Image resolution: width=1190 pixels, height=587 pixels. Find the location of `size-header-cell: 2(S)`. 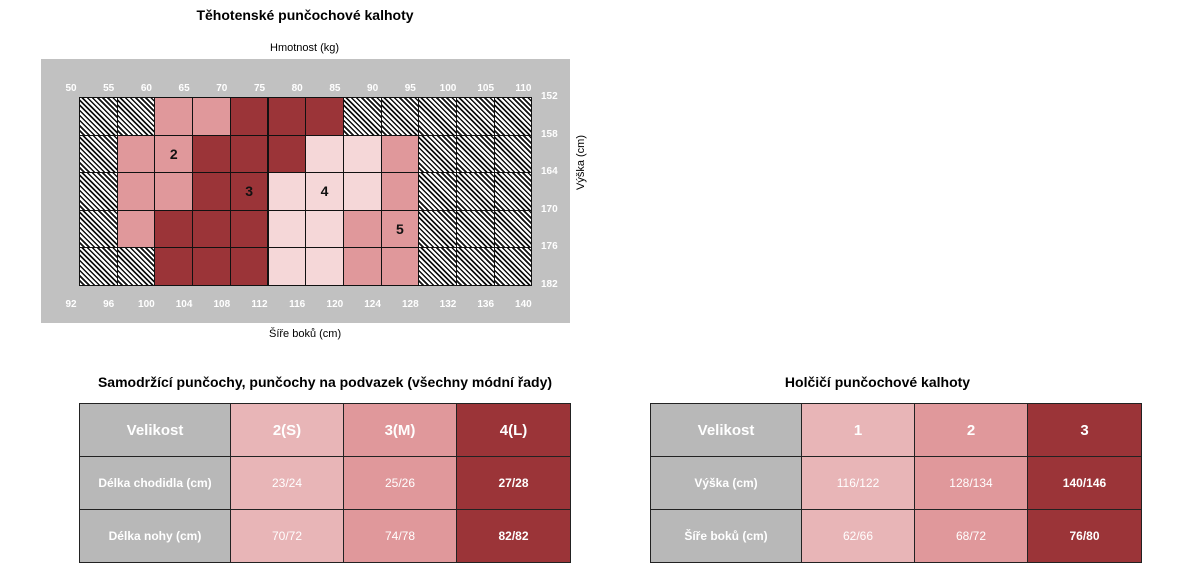

size-header-cell: 2(S) is located at coordinates (287, 430).